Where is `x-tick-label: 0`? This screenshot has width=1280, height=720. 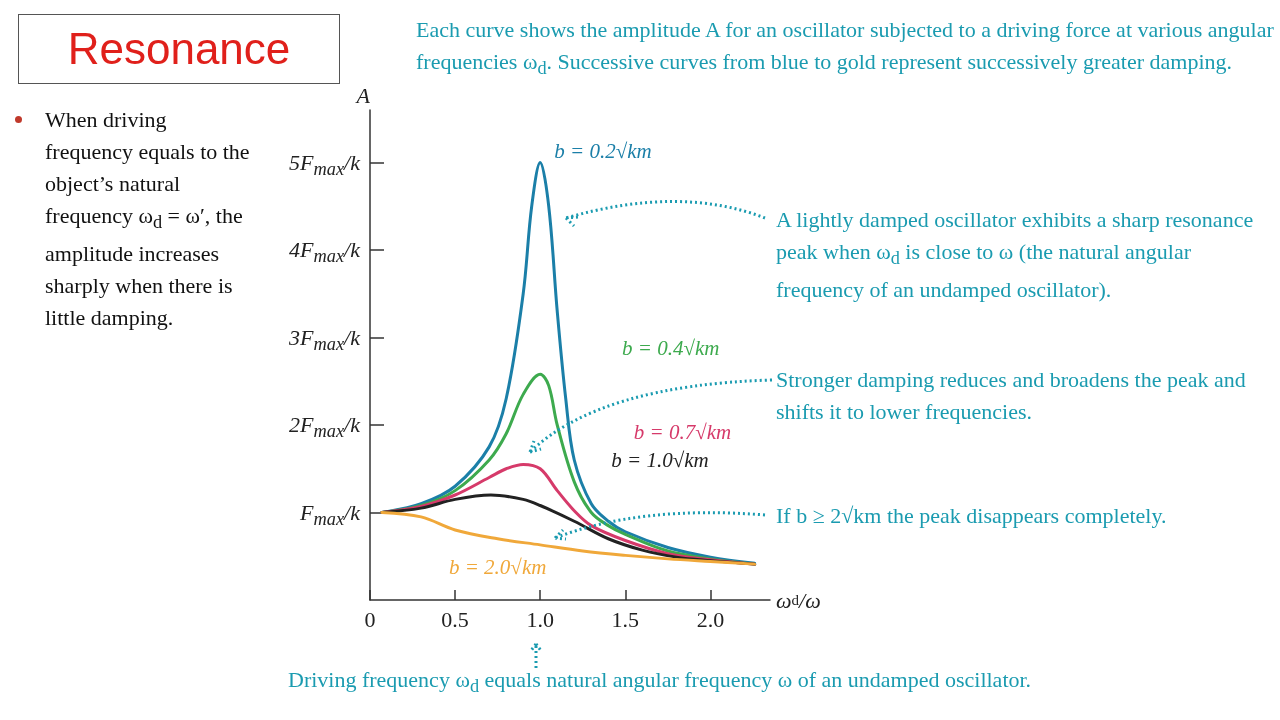 x-tick-label: 0 is located at coordinates (370, 619).